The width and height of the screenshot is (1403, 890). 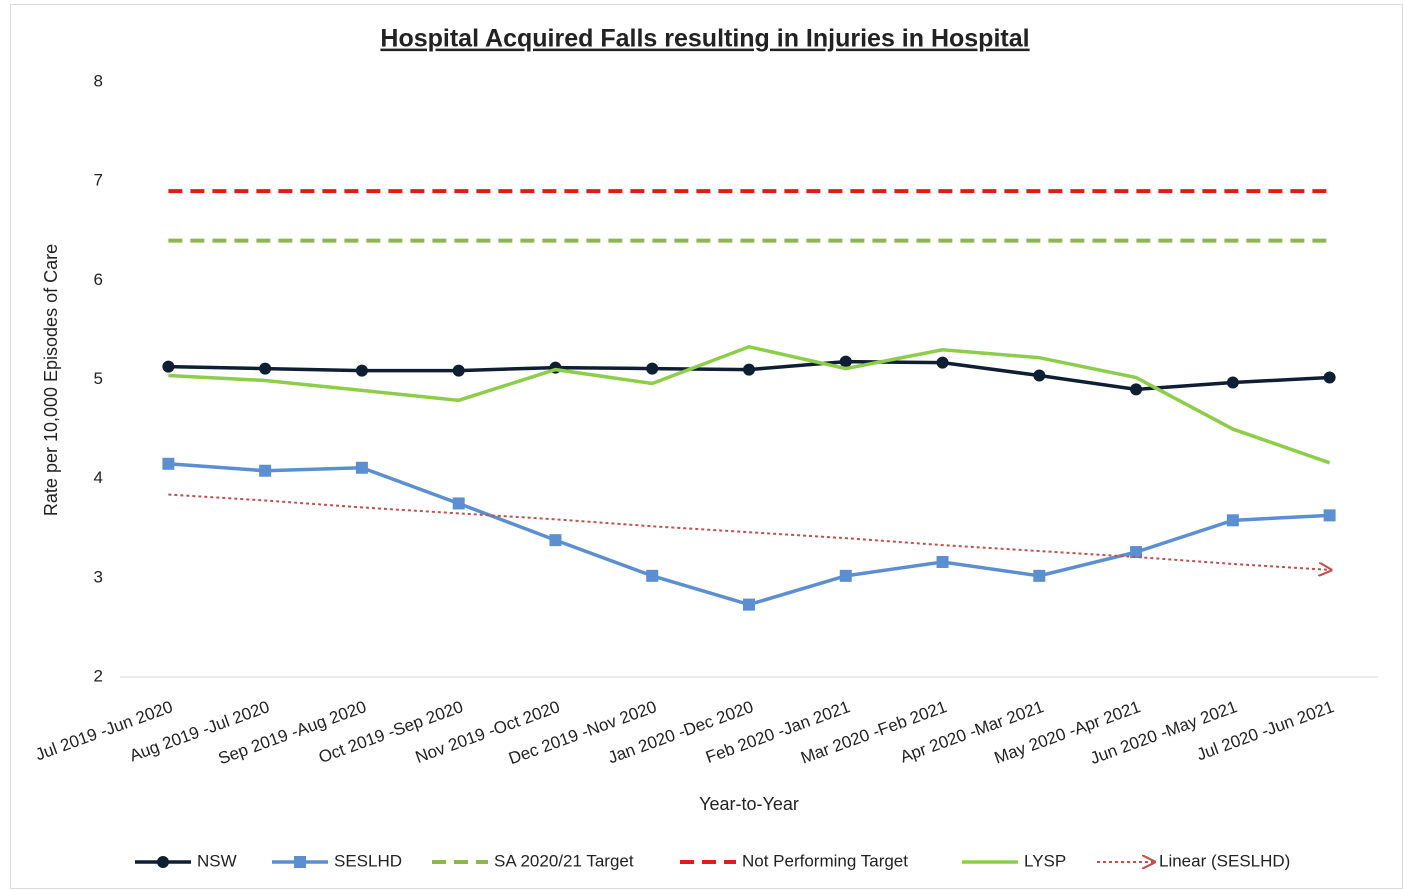 What do you see at coordinates (217, 860) in the screenshot?
I see `legend-label: NSW` at bounding box center [217, 860].